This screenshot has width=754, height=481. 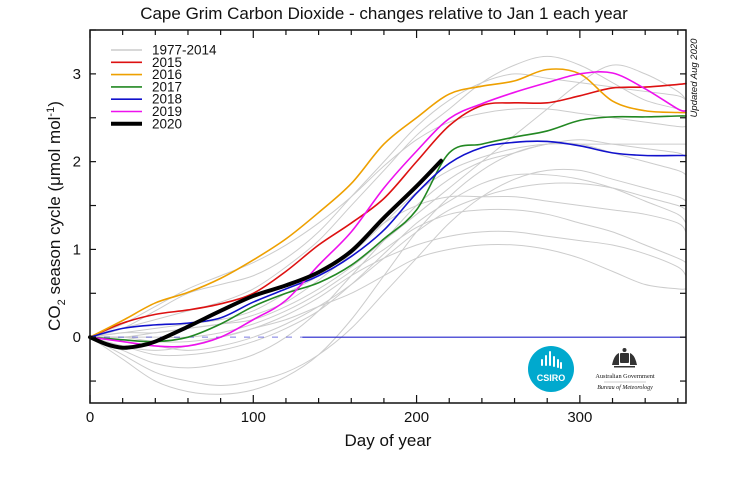 I want to click on x-axis-label: Day of year, so click(x=388, y=440).